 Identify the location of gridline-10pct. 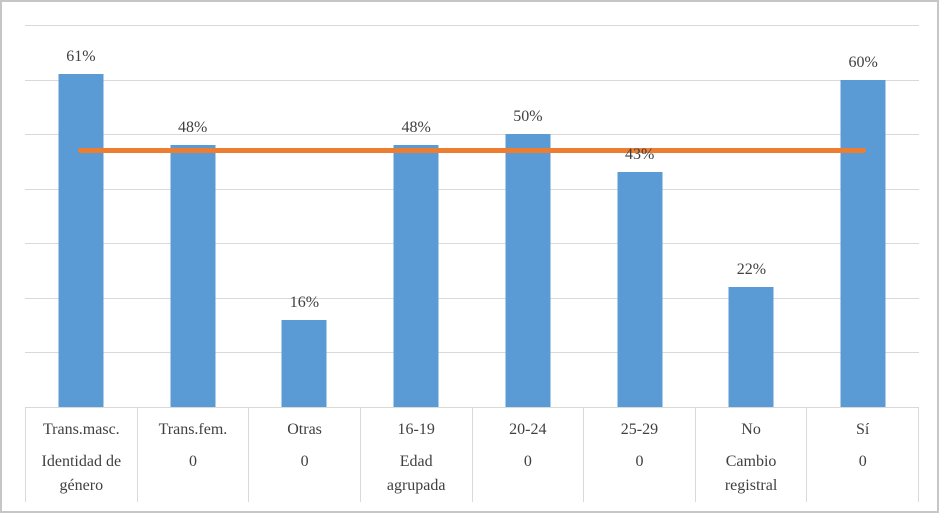
(472, 353).